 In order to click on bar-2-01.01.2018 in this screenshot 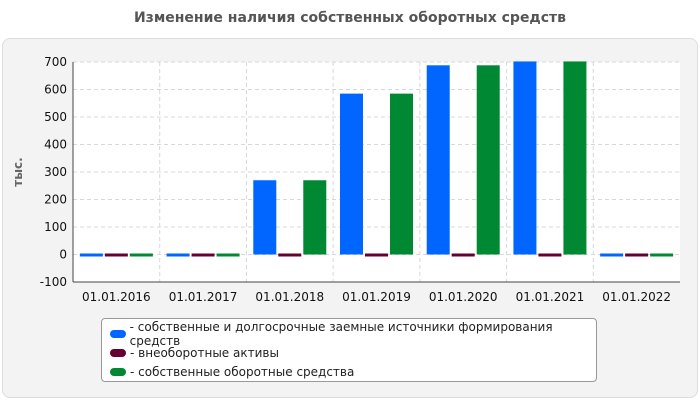, I will do `click(290, 255)`.